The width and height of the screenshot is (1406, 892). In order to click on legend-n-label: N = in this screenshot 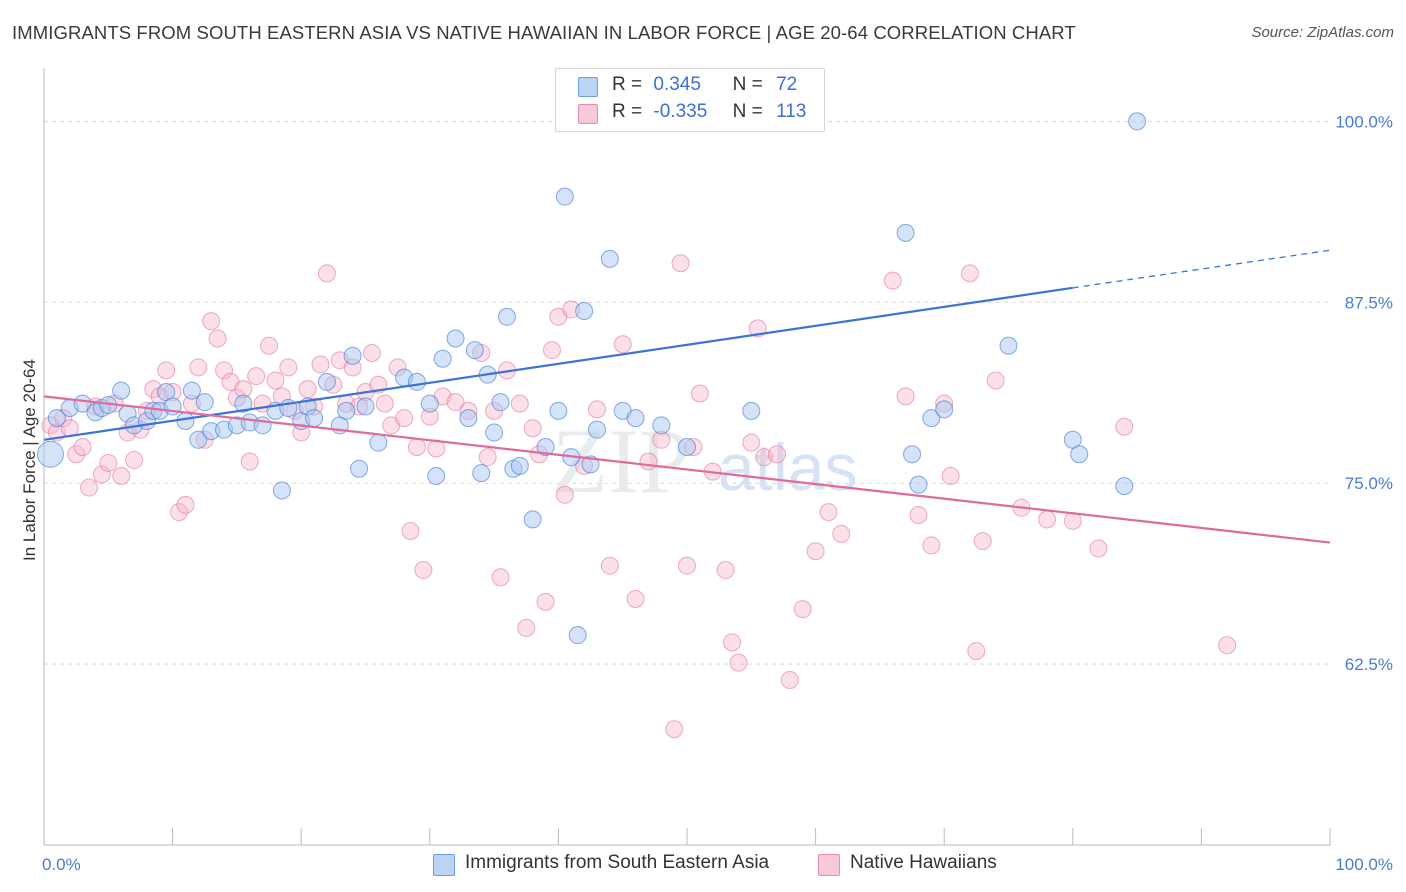, I will do `click(747, 84)`.